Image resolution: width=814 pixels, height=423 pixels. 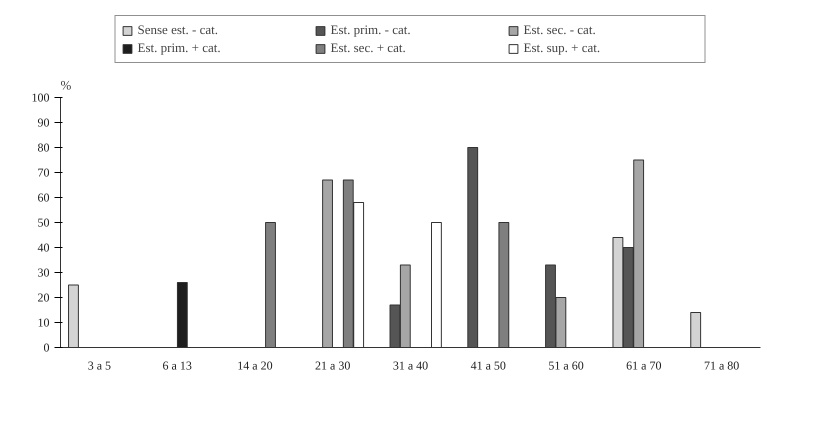 I want to click on x-tick-label: 3 a 5, so click(x=100, y=365).